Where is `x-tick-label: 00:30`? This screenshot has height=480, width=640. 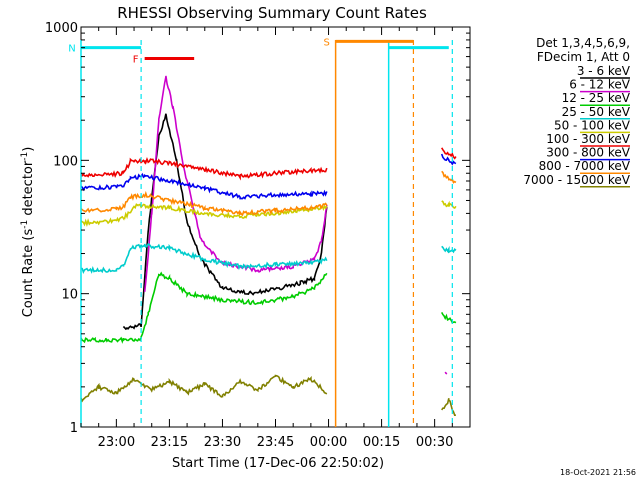 x-tick-label: 00:30 is located at coordinates (434, 442).